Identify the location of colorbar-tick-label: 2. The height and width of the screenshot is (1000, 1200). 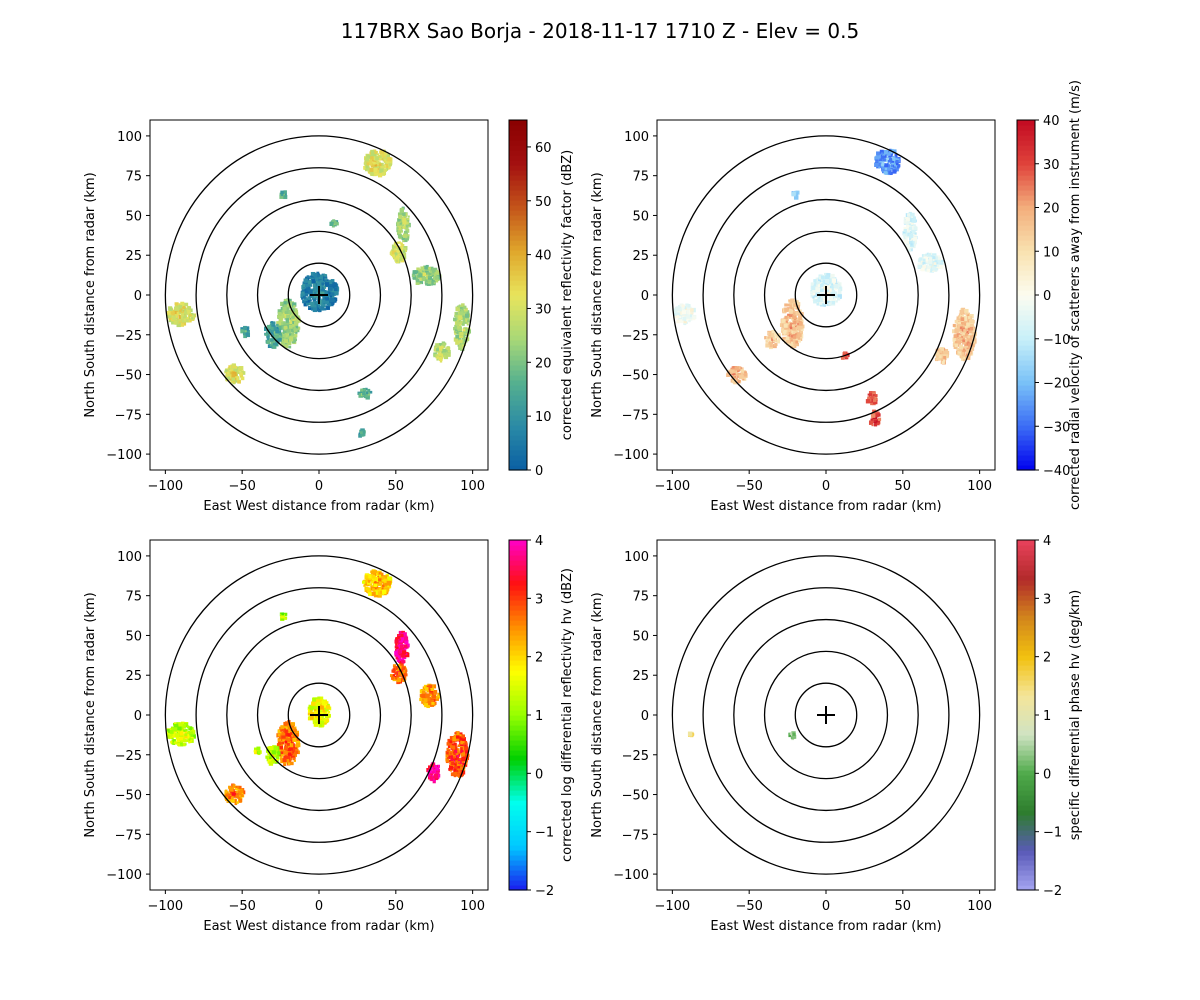
(1047, 658).